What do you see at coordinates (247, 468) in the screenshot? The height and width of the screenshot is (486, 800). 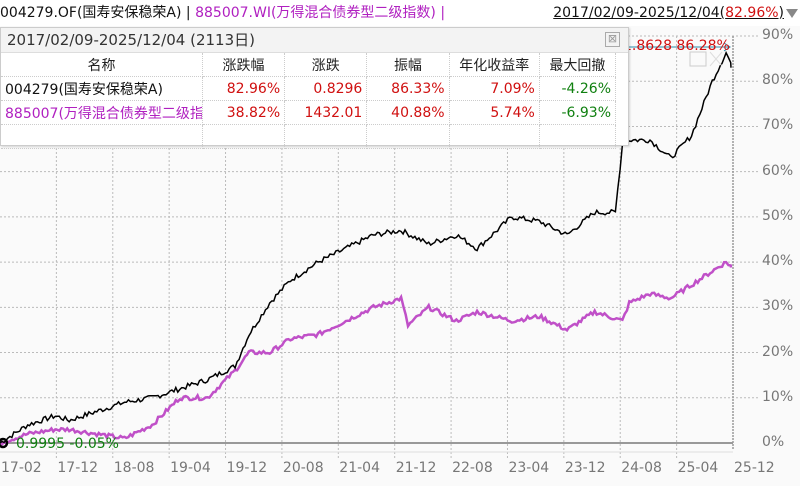 I see `x-tick-label: 19-12` at bounding box center [247, 468].